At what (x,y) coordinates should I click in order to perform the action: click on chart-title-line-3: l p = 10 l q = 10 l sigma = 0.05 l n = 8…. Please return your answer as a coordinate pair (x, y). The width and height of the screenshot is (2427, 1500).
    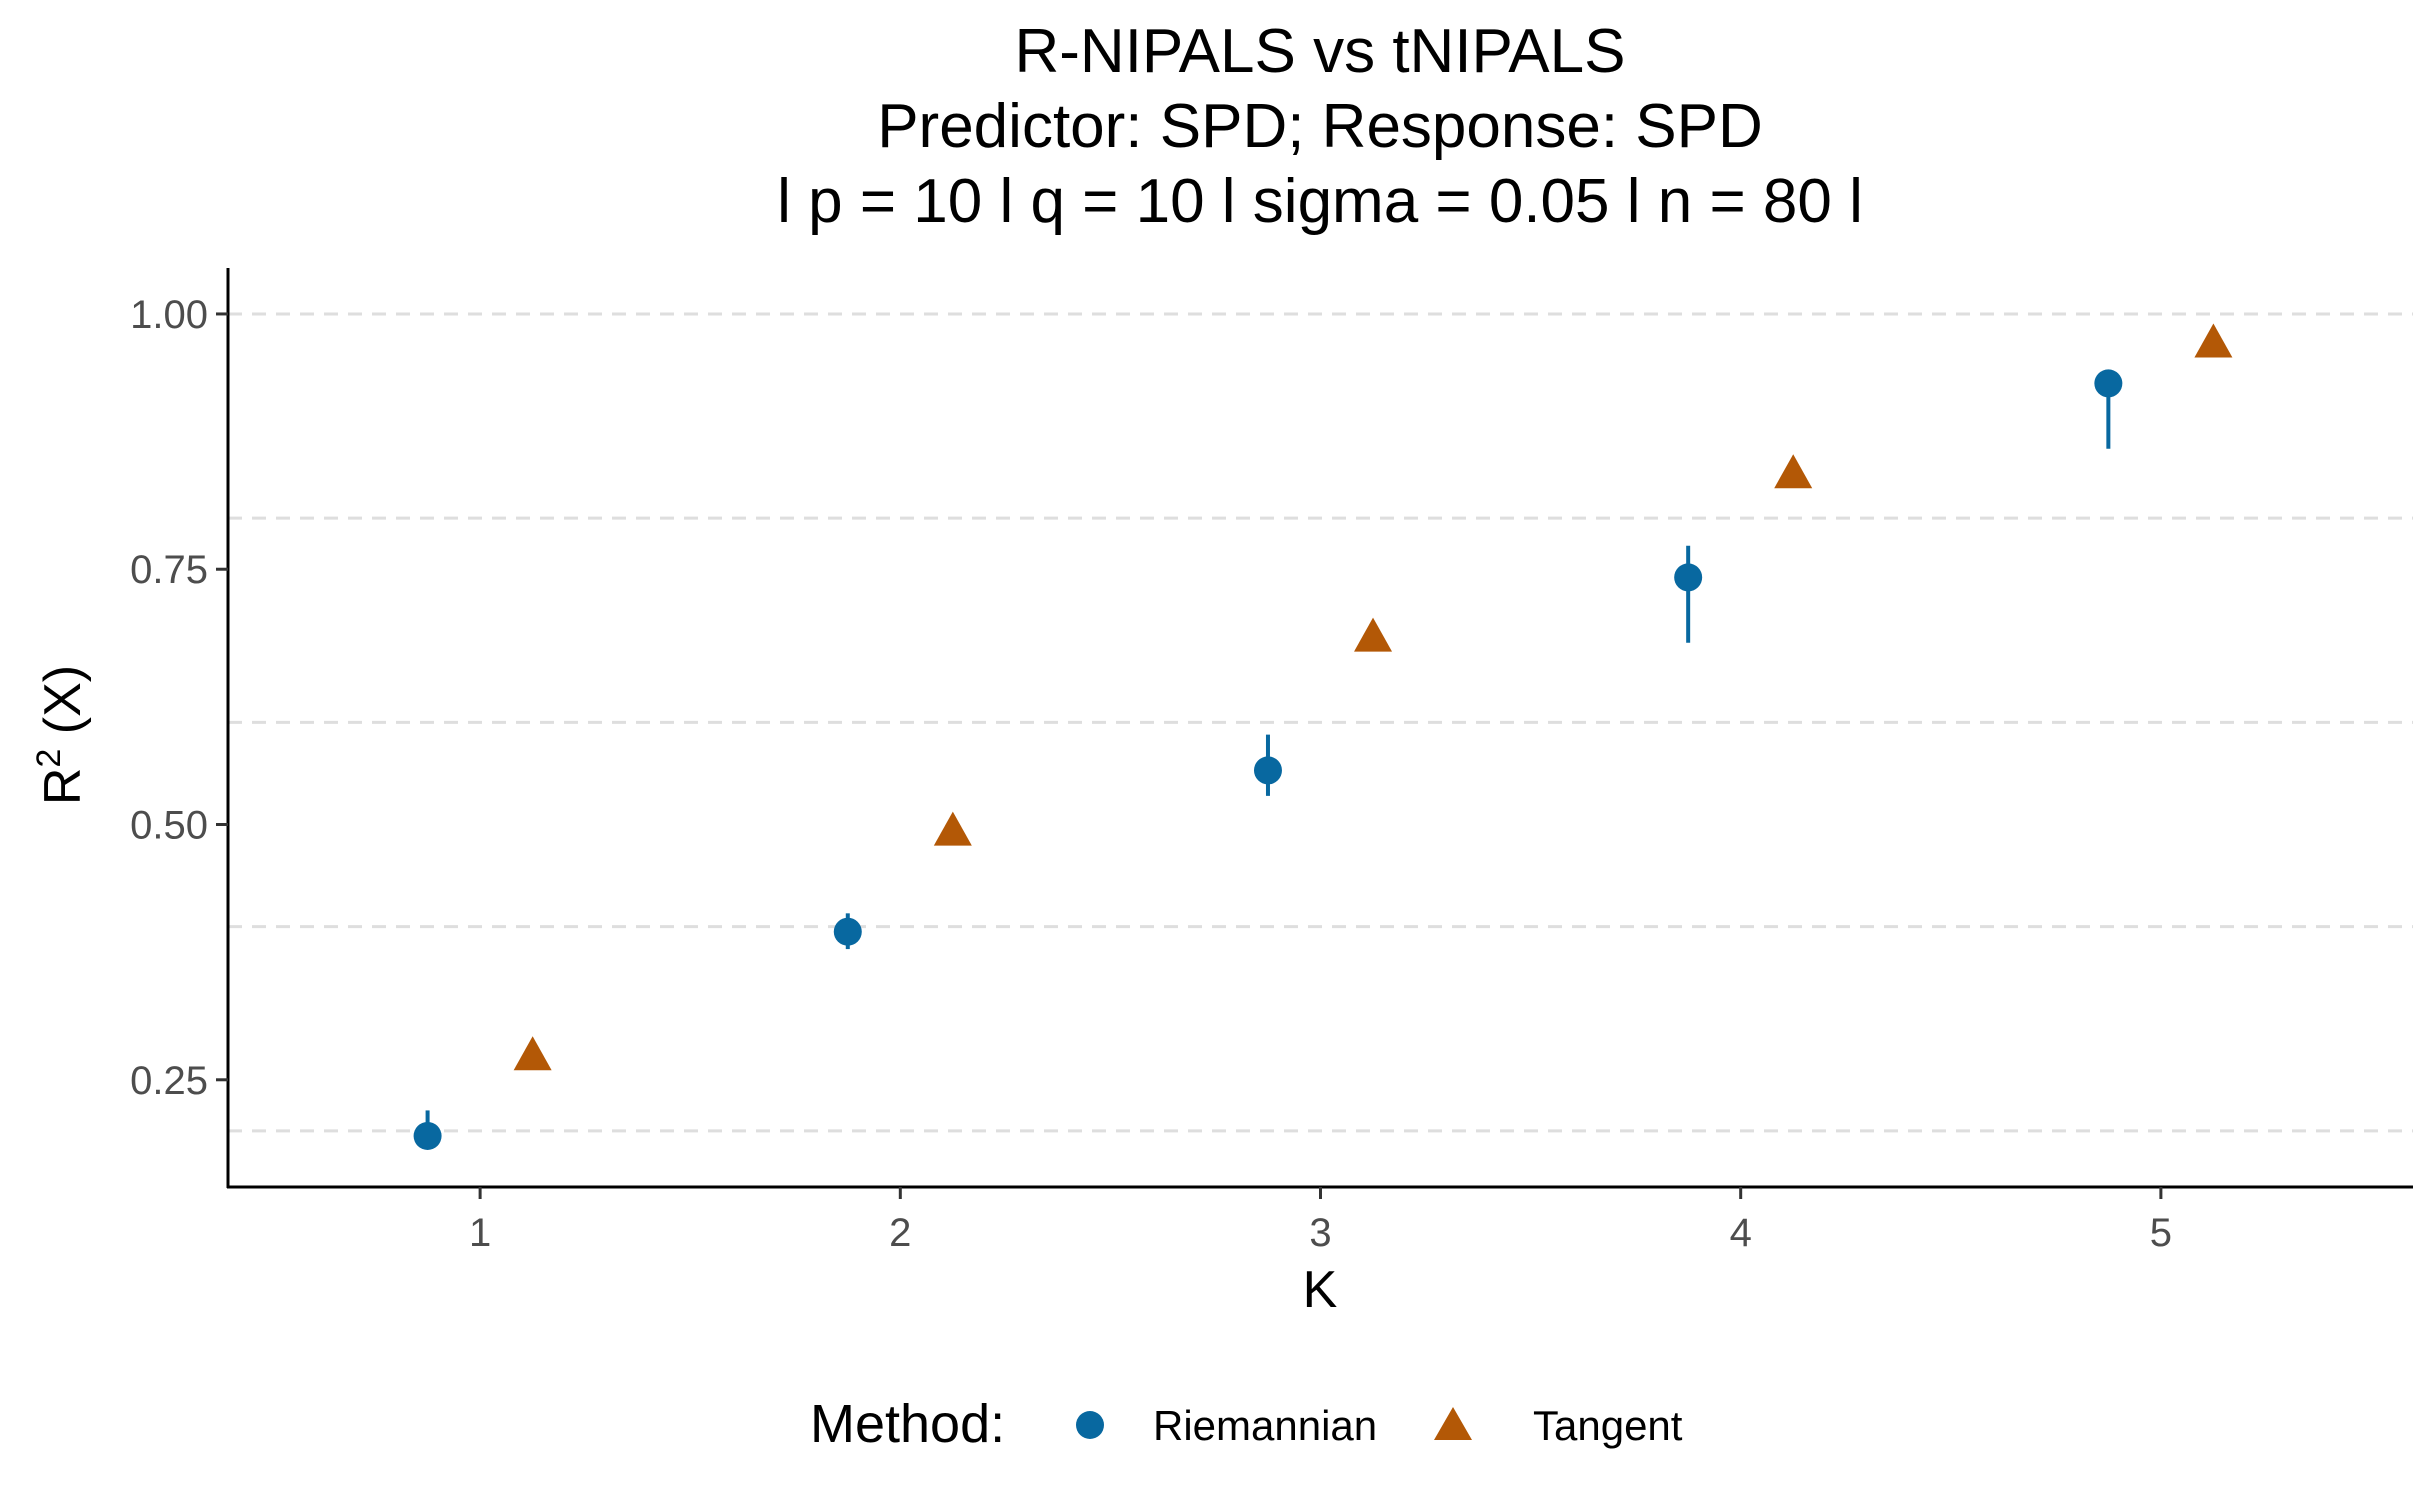
    Looking at the image, I should click on (1320, 201).